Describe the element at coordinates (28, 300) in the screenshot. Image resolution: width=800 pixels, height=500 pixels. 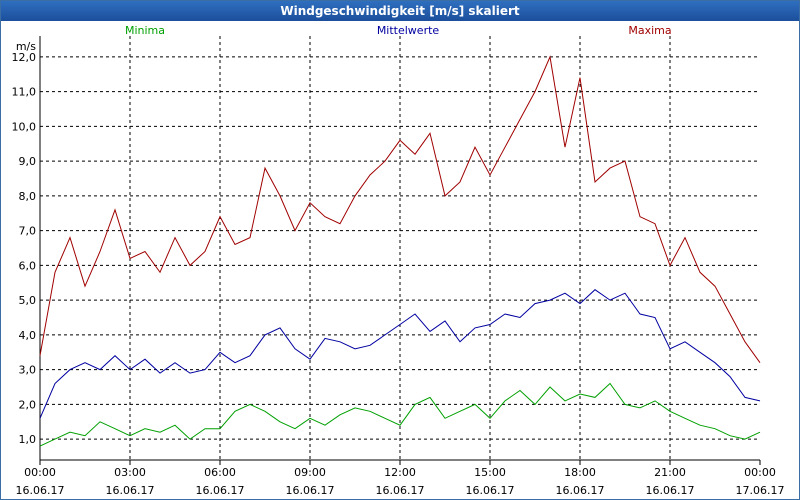
I see `y-tick-label: 5,0` at that location.